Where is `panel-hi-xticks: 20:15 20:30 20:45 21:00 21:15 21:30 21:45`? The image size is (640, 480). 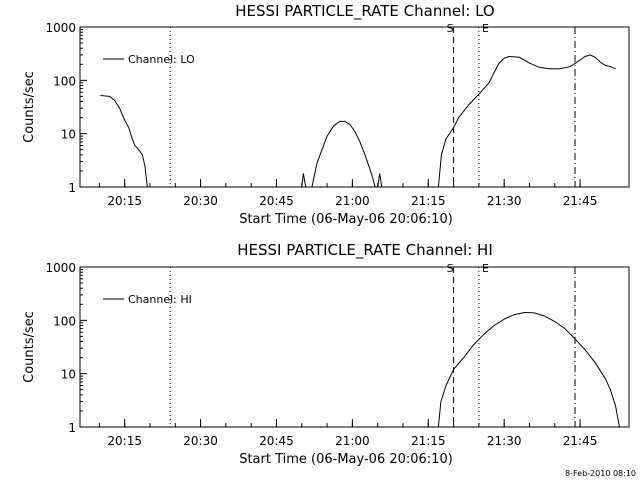
panel-hi-xticks: 20:15 20:30 20:45 21:00 21:15 21:30 21:45 is located at coordinates (348, 433).